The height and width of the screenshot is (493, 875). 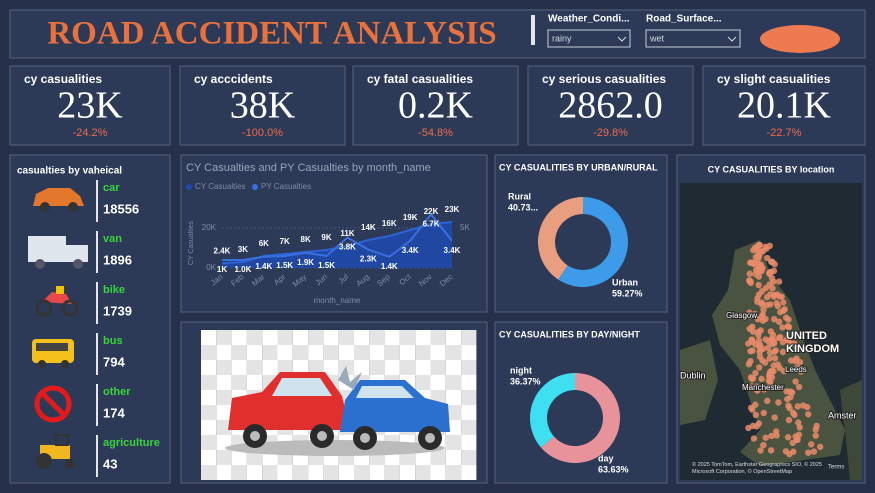 I want to click on divider, so click(x=533, y=30).